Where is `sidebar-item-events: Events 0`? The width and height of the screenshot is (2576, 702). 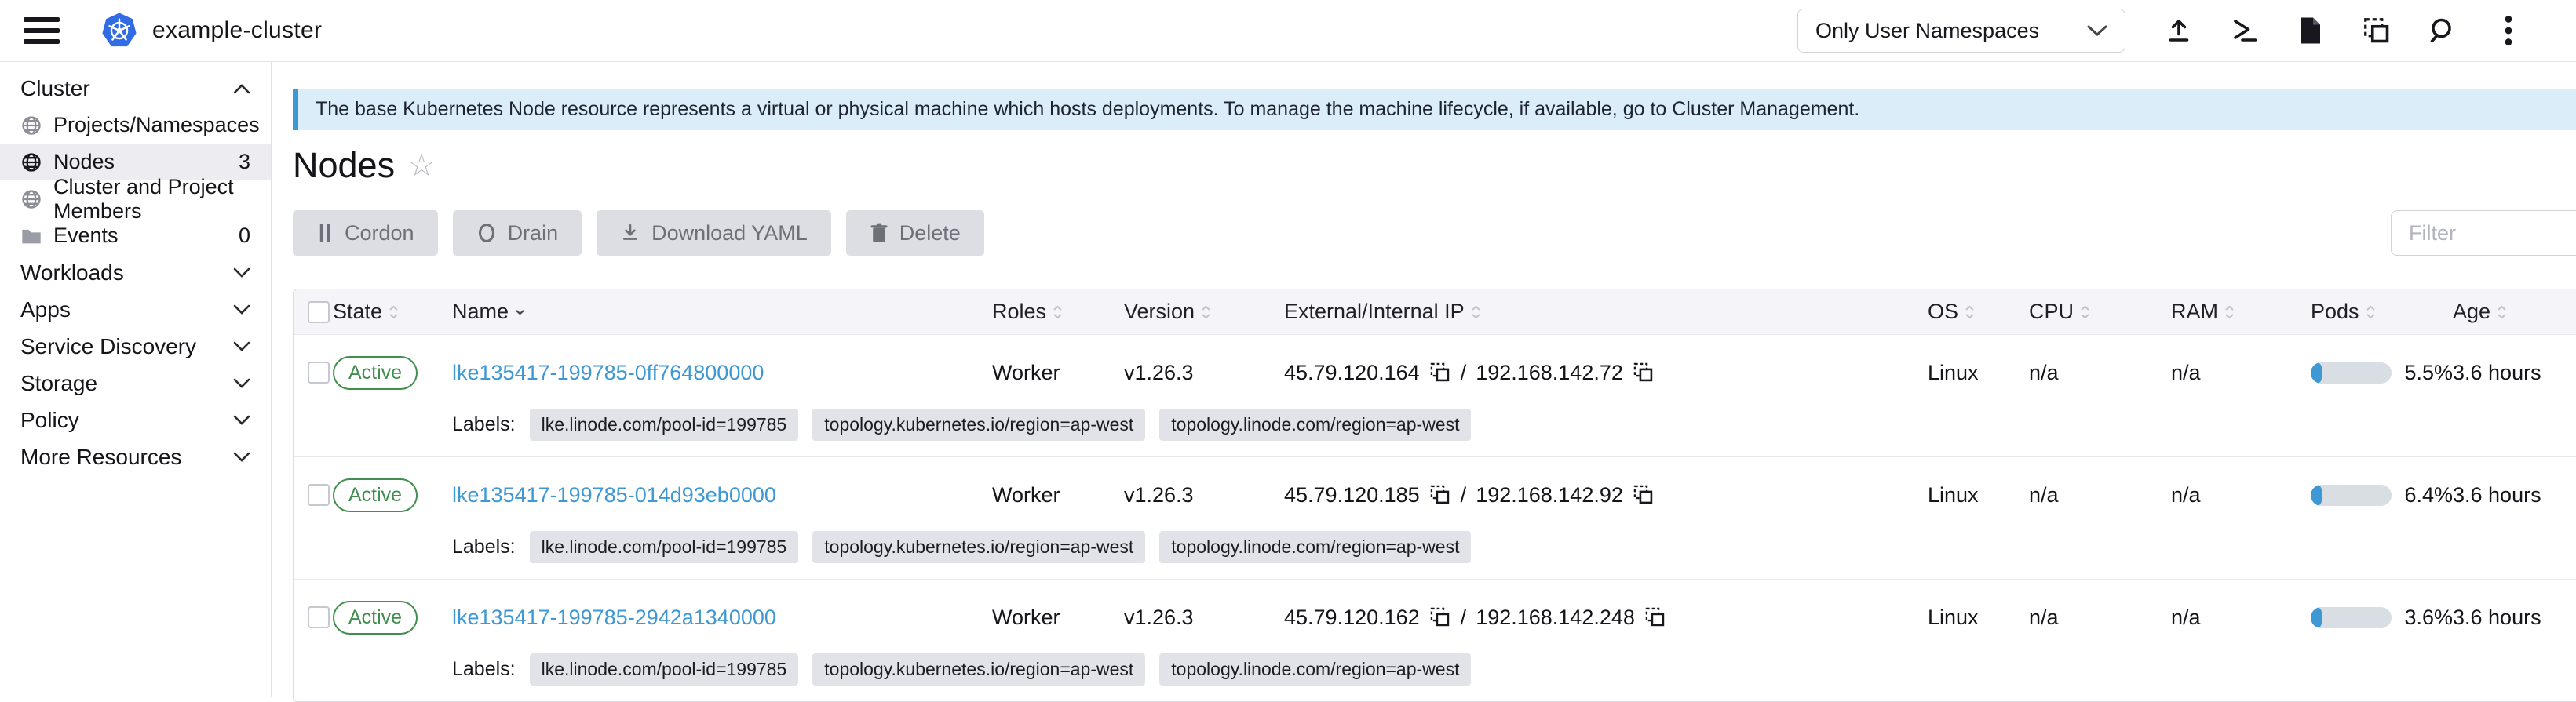
sidebar-item-events: Events 0 is located at coordinates (135, 235).